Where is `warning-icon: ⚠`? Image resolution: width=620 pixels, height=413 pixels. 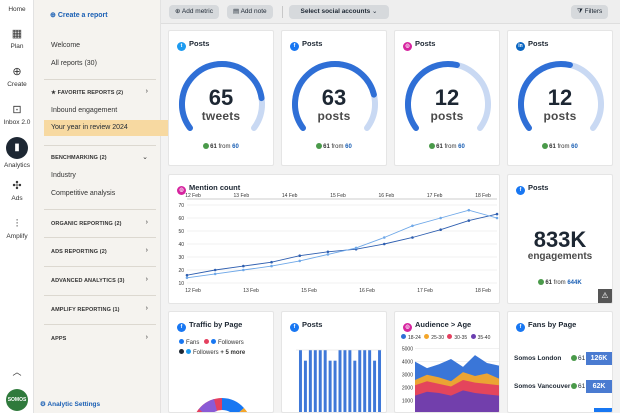 warning-icon: ⚠ is located at coordinates (605, 296).